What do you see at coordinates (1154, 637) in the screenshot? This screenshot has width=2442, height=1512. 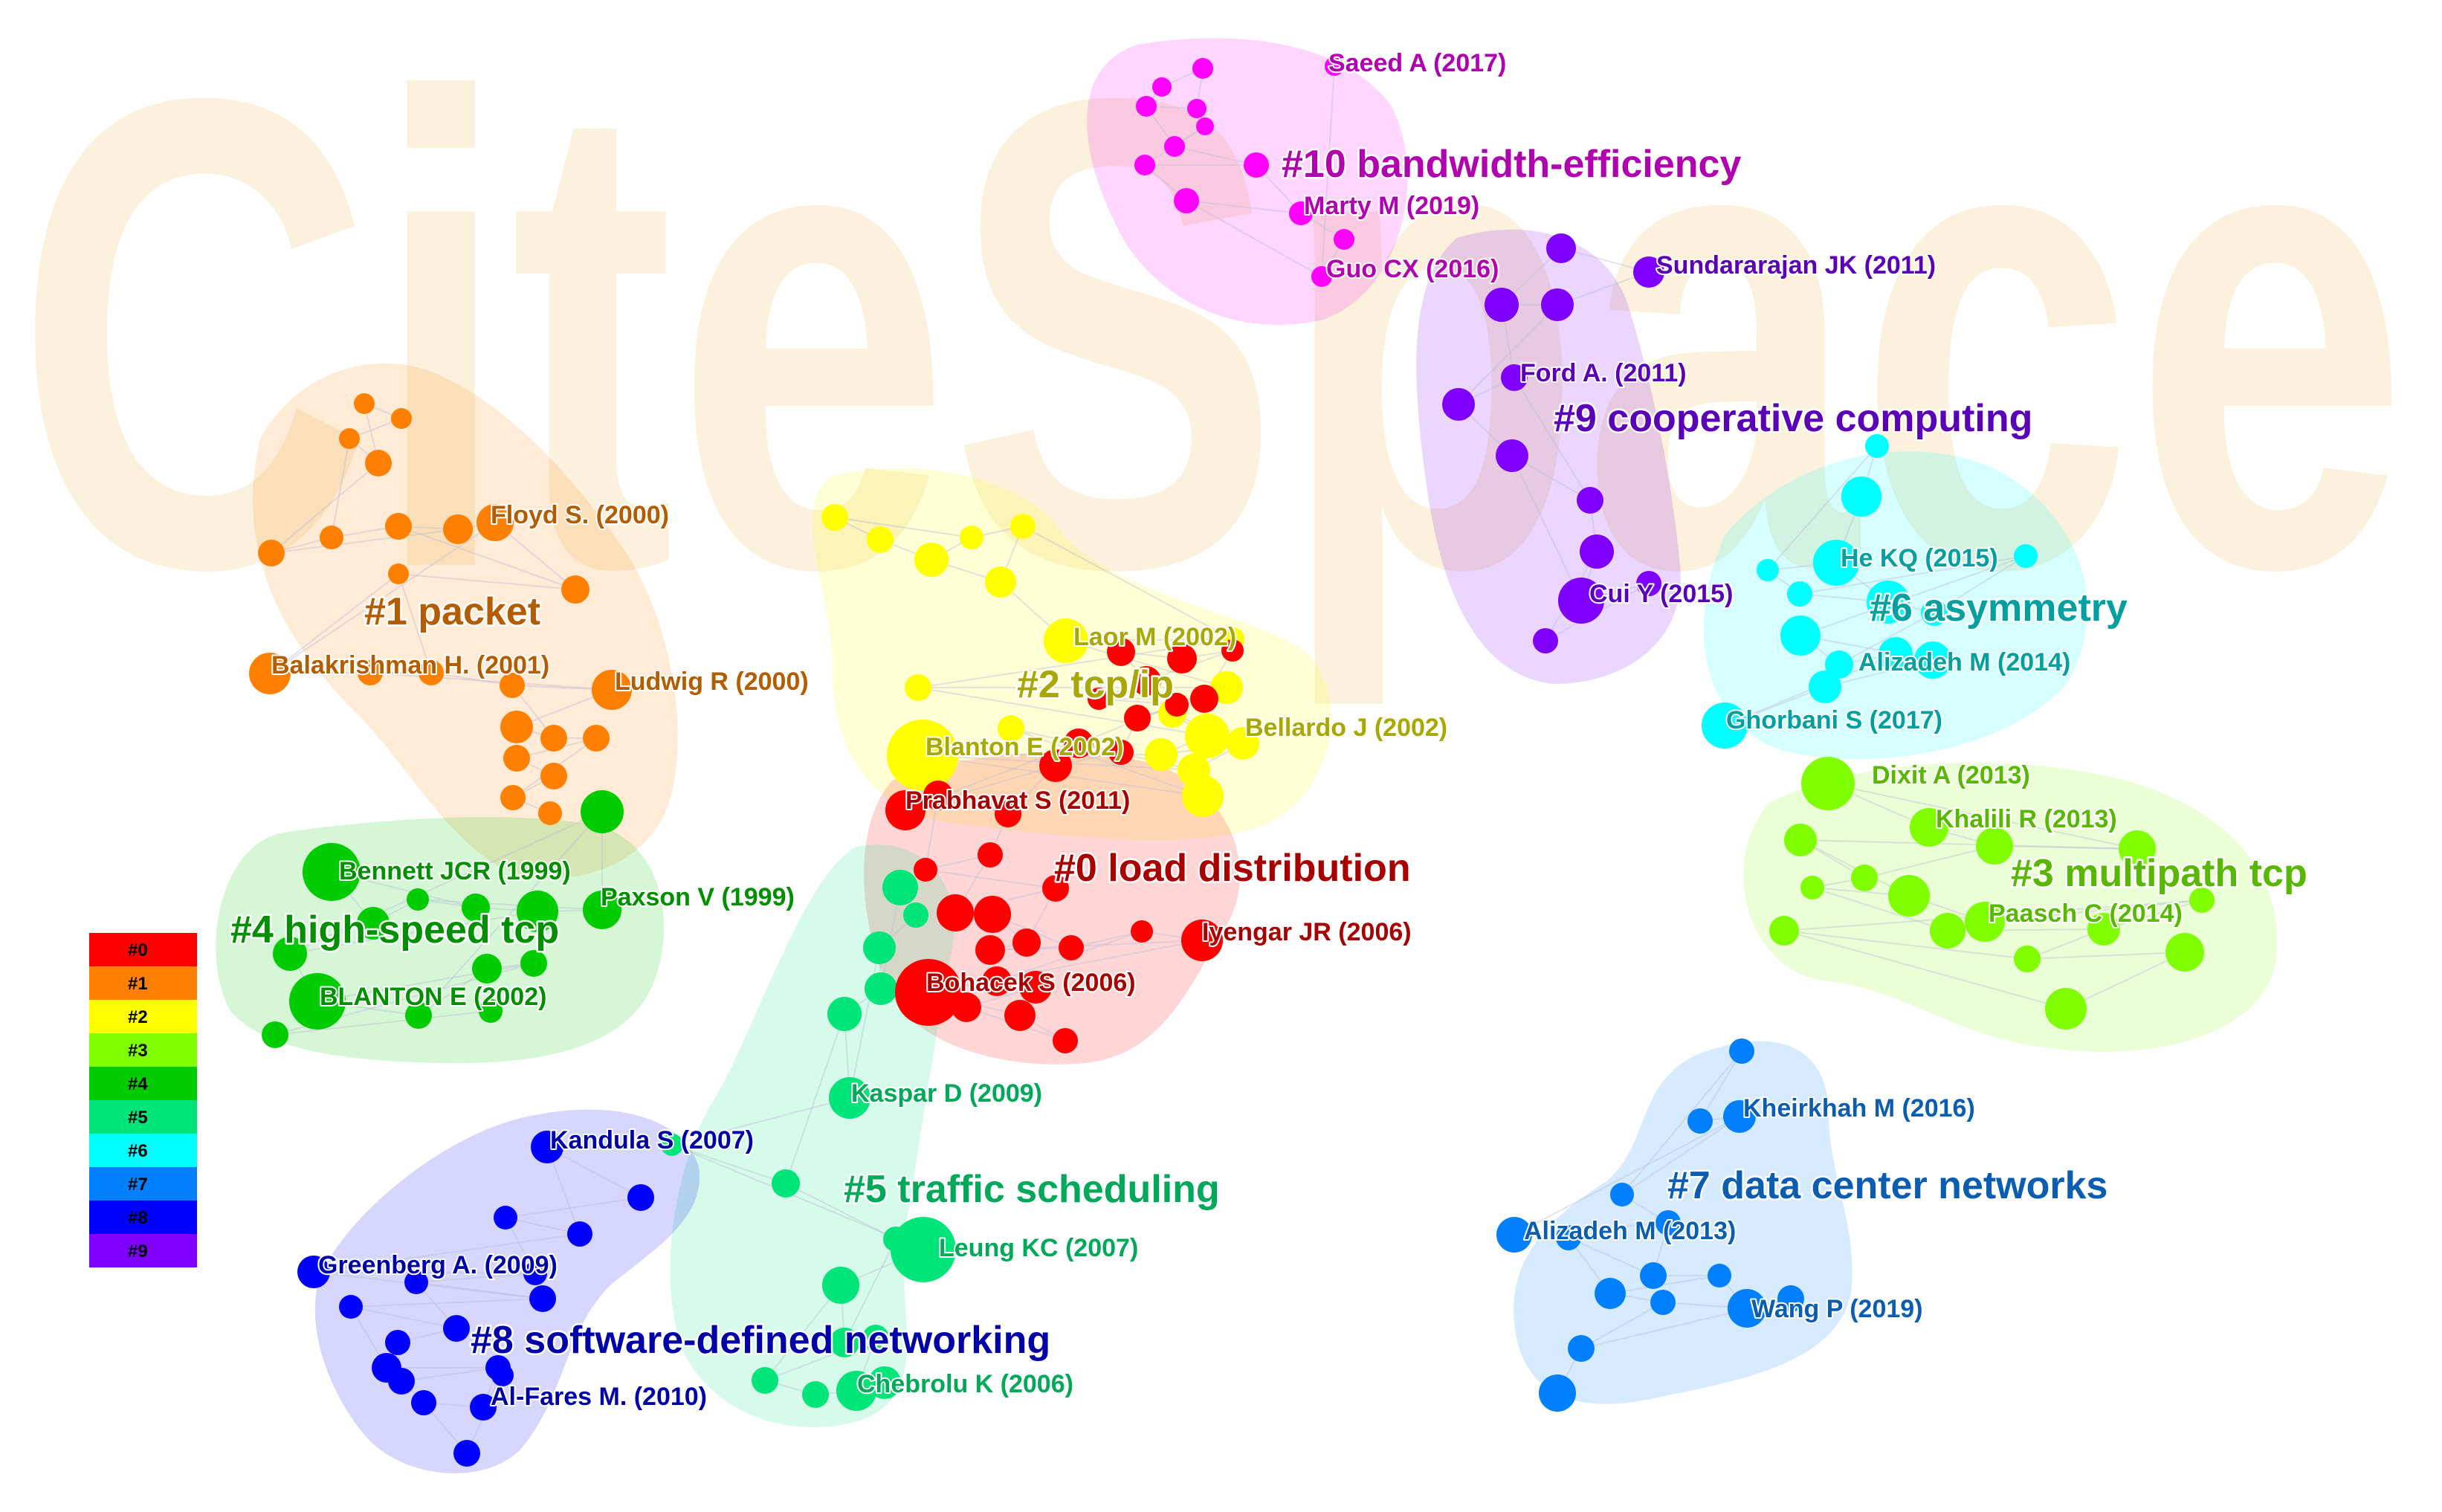 I see `node-label: Laor M (2002)` at bounding box center [1154, 637].